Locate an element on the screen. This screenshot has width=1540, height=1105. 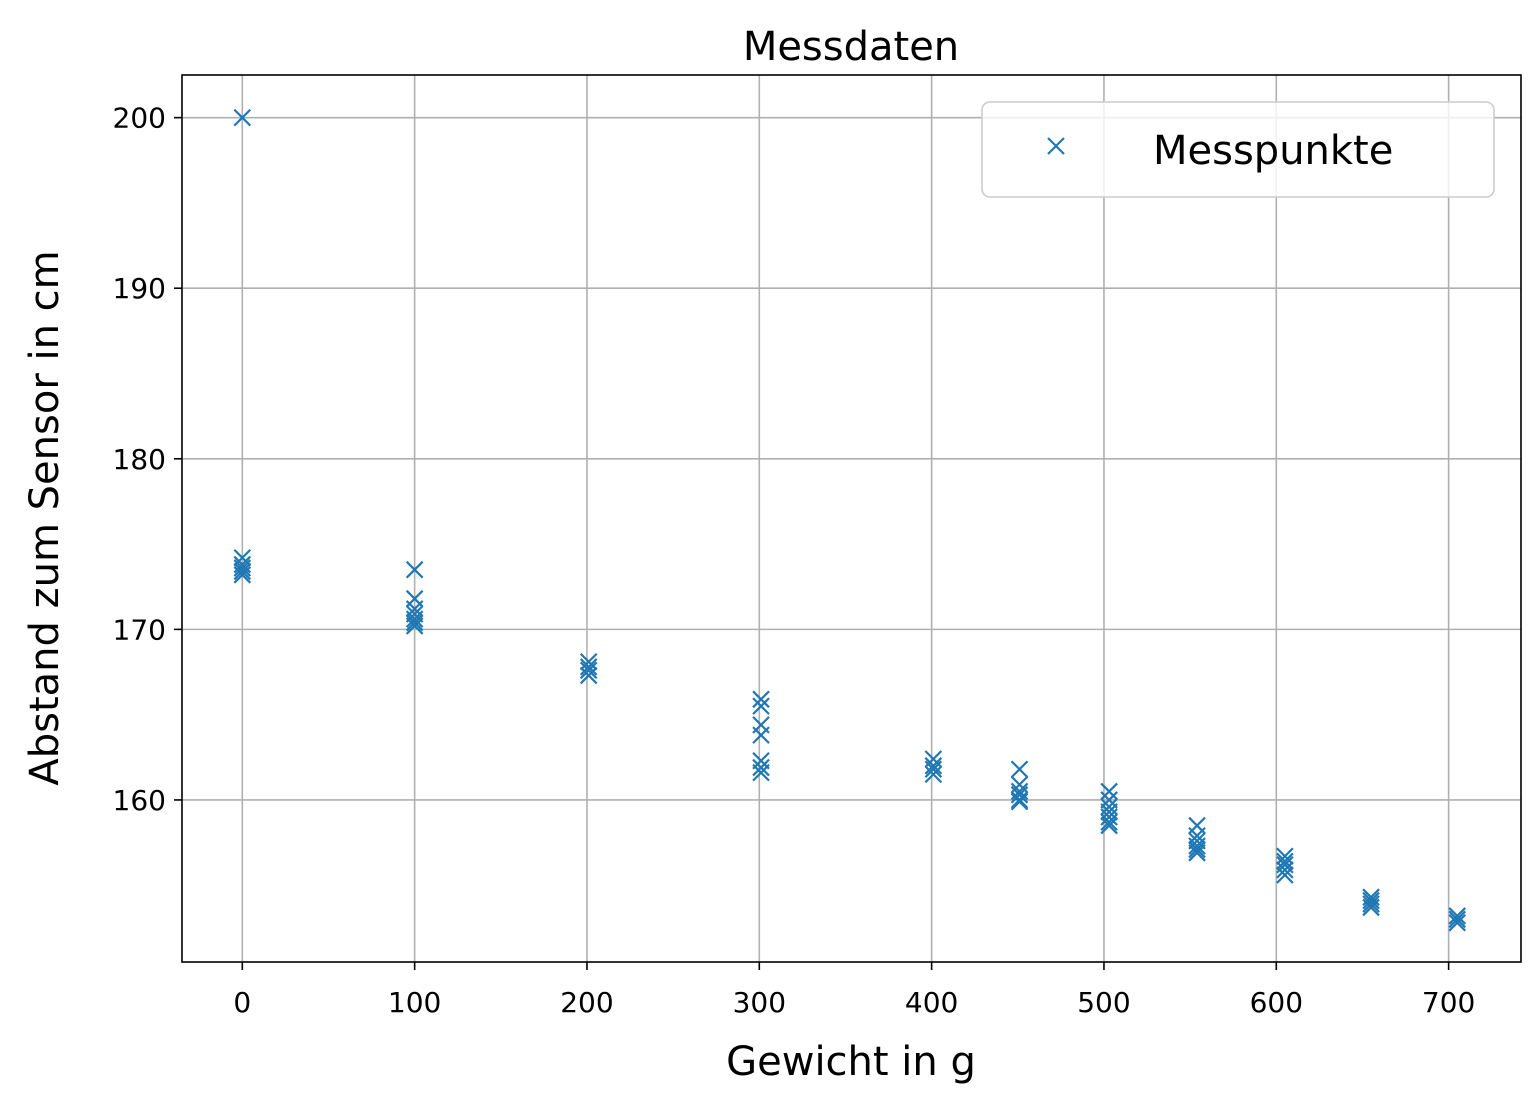
y-tick-label: 180 is located at coordinates (139, 459).